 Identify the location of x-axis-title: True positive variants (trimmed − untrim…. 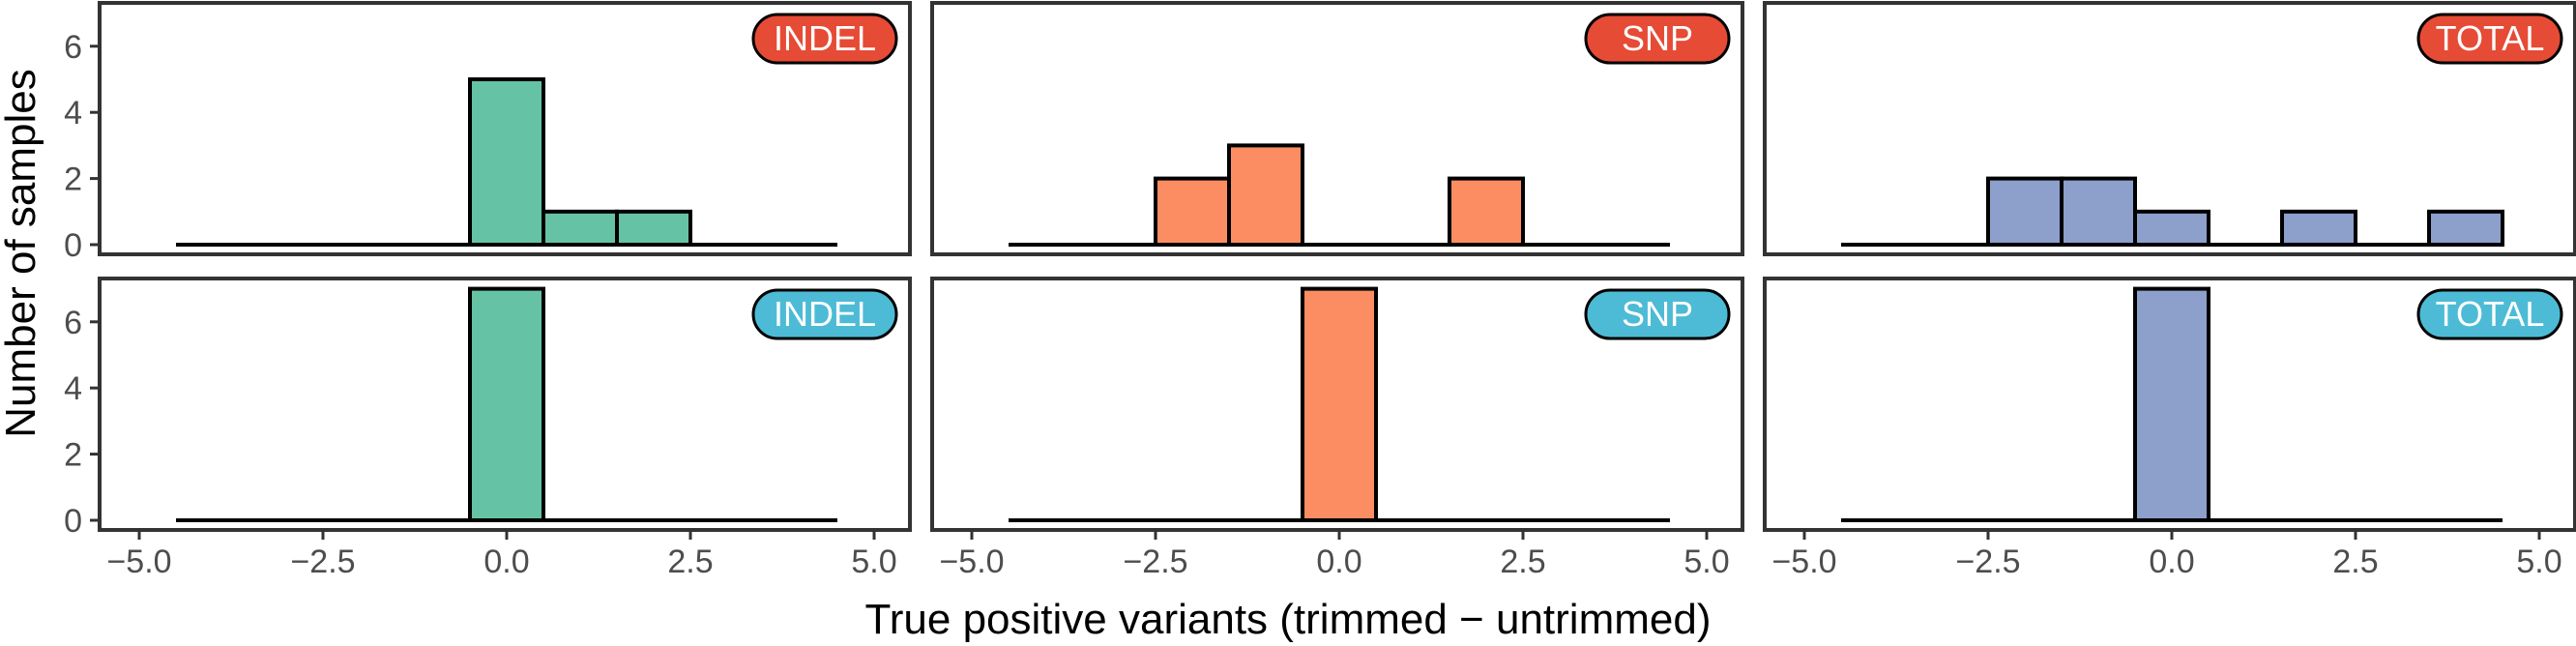
(1288, 619).